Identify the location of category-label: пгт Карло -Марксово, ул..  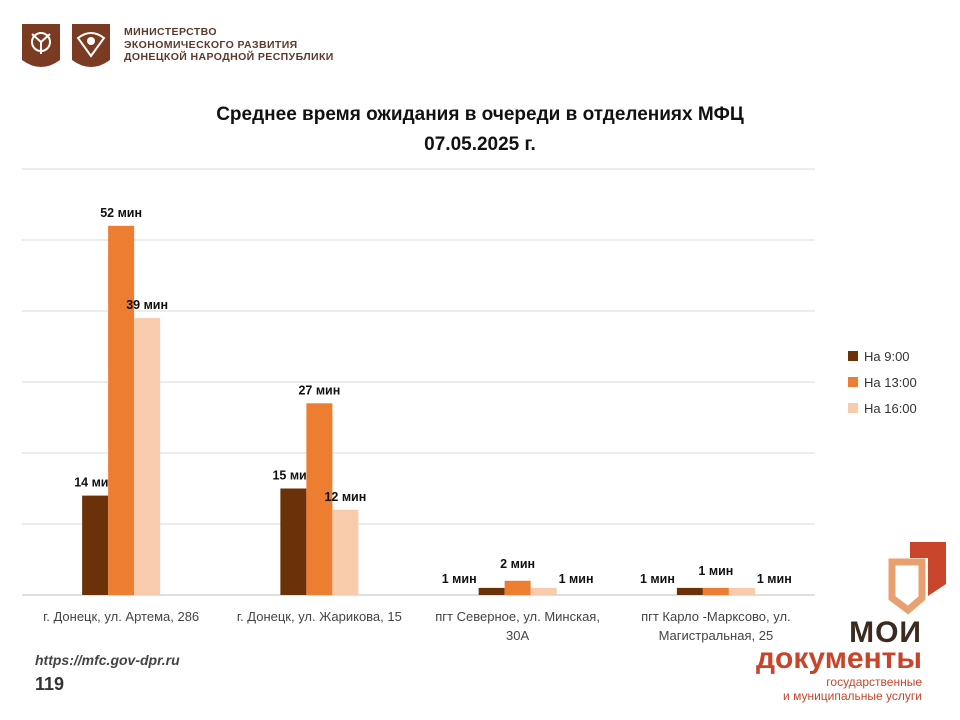
(716, 616).